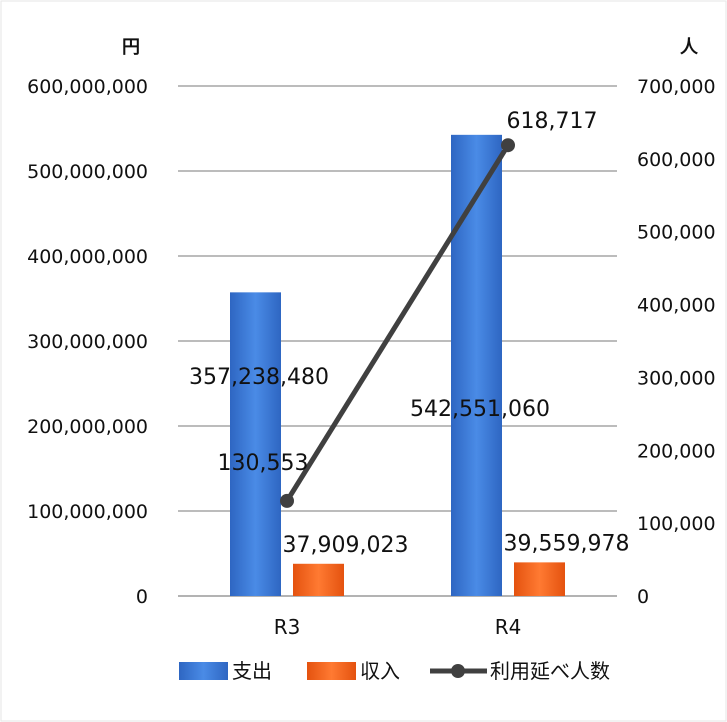 The height and width of the screenshot is (722, 727). What do you see at coordinates (676, 233) in the screenshot?
I see `right-tick-label: 500,000` at bounding box center [676, 233].